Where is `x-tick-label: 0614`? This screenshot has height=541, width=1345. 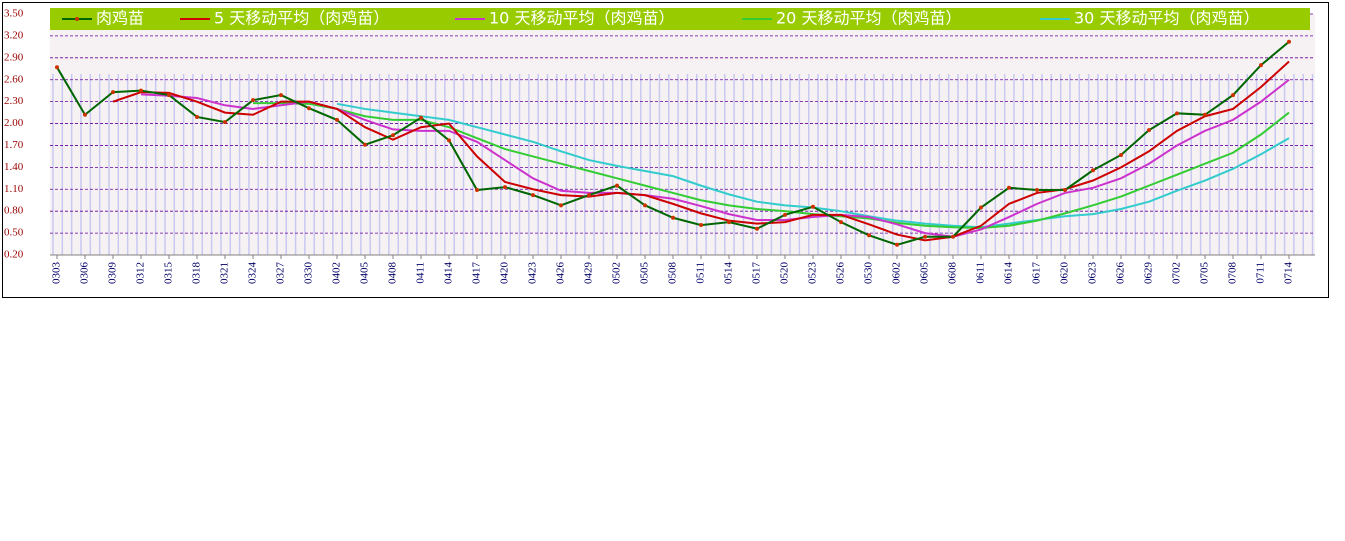 x-tick-label: 0614 is located at coordinates (1009, 273).